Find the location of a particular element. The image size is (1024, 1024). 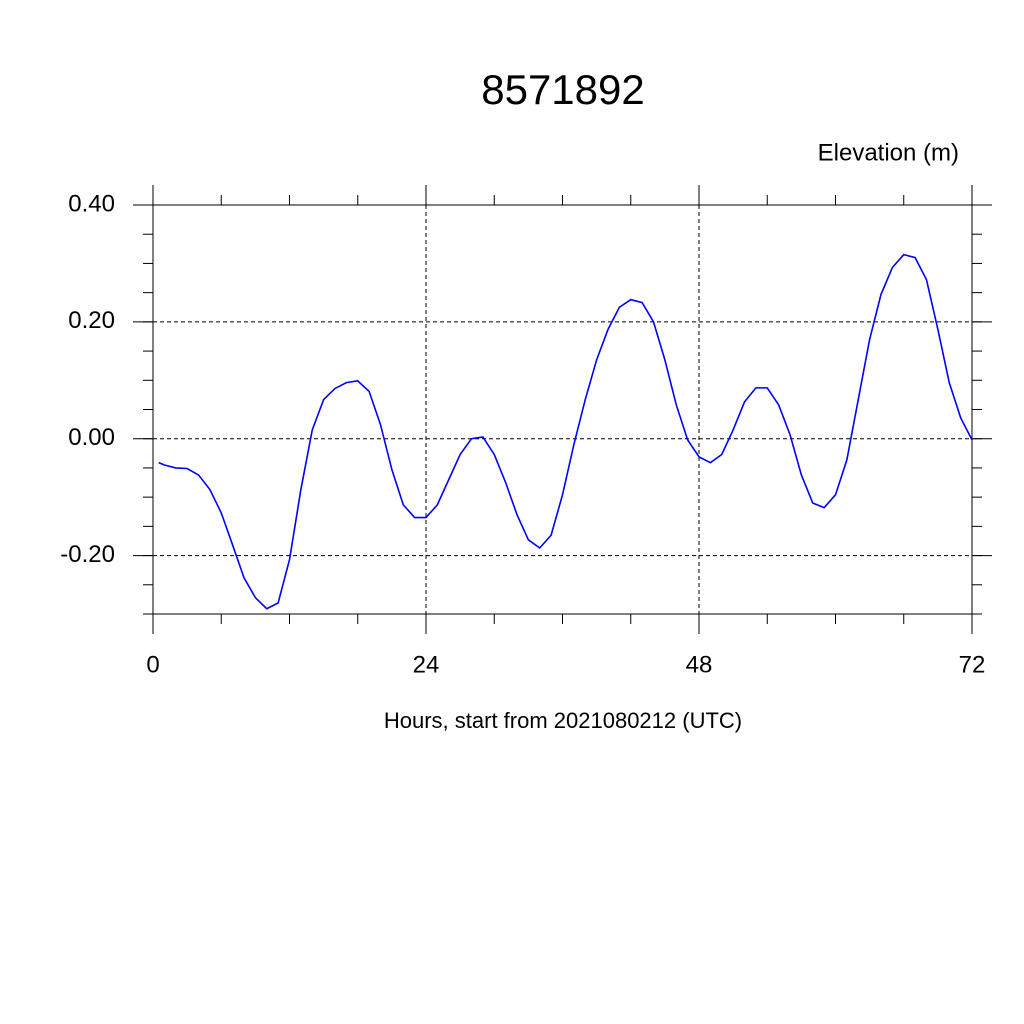

x-tick-label: 72 is located at coordinates (972, 664).